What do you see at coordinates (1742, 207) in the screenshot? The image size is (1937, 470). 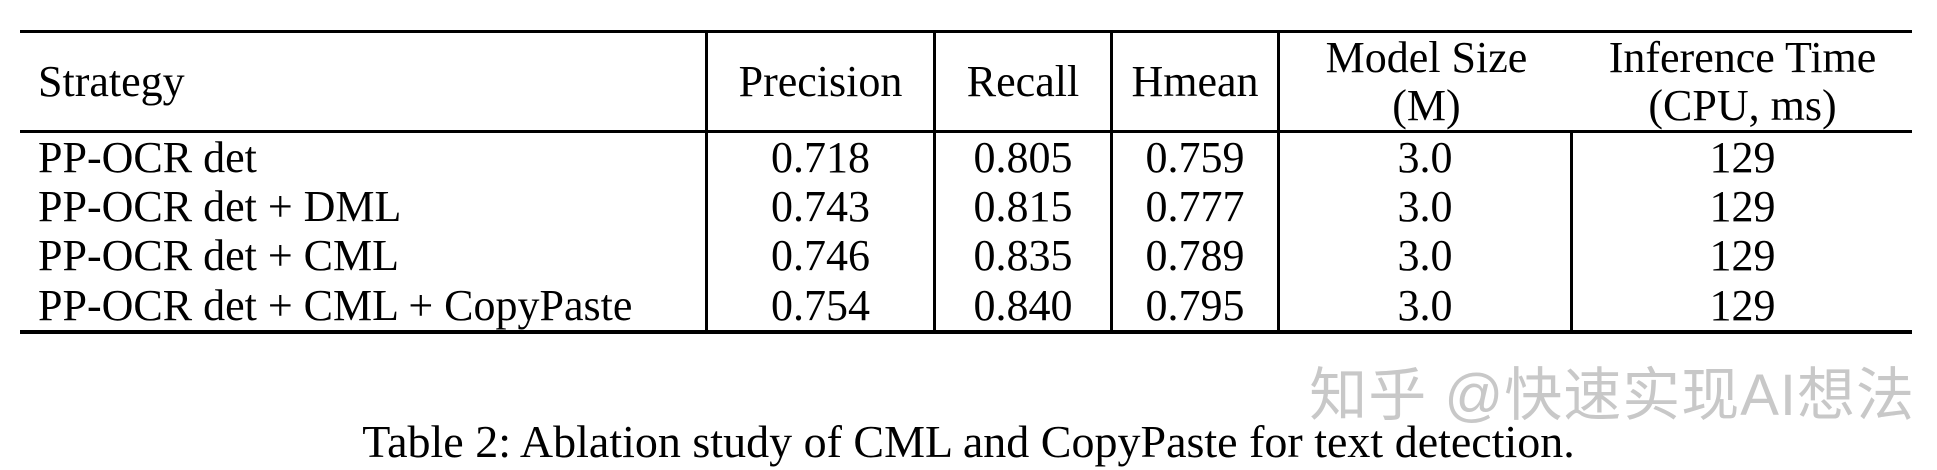 I see `table-row-1-inference-time: 129` at bounding box center [1742, 207].